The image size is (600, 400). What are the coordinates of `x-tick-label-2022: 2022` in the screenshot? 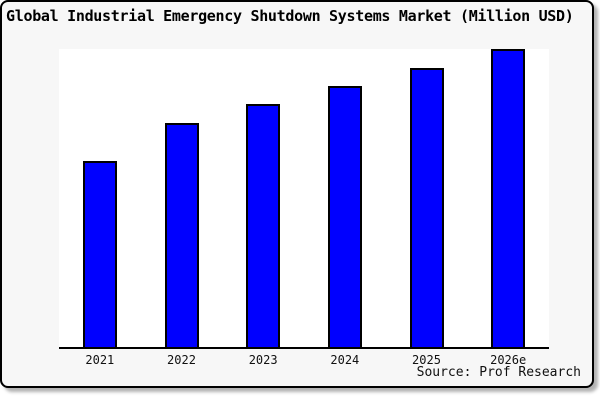 It's located at (181, 360).